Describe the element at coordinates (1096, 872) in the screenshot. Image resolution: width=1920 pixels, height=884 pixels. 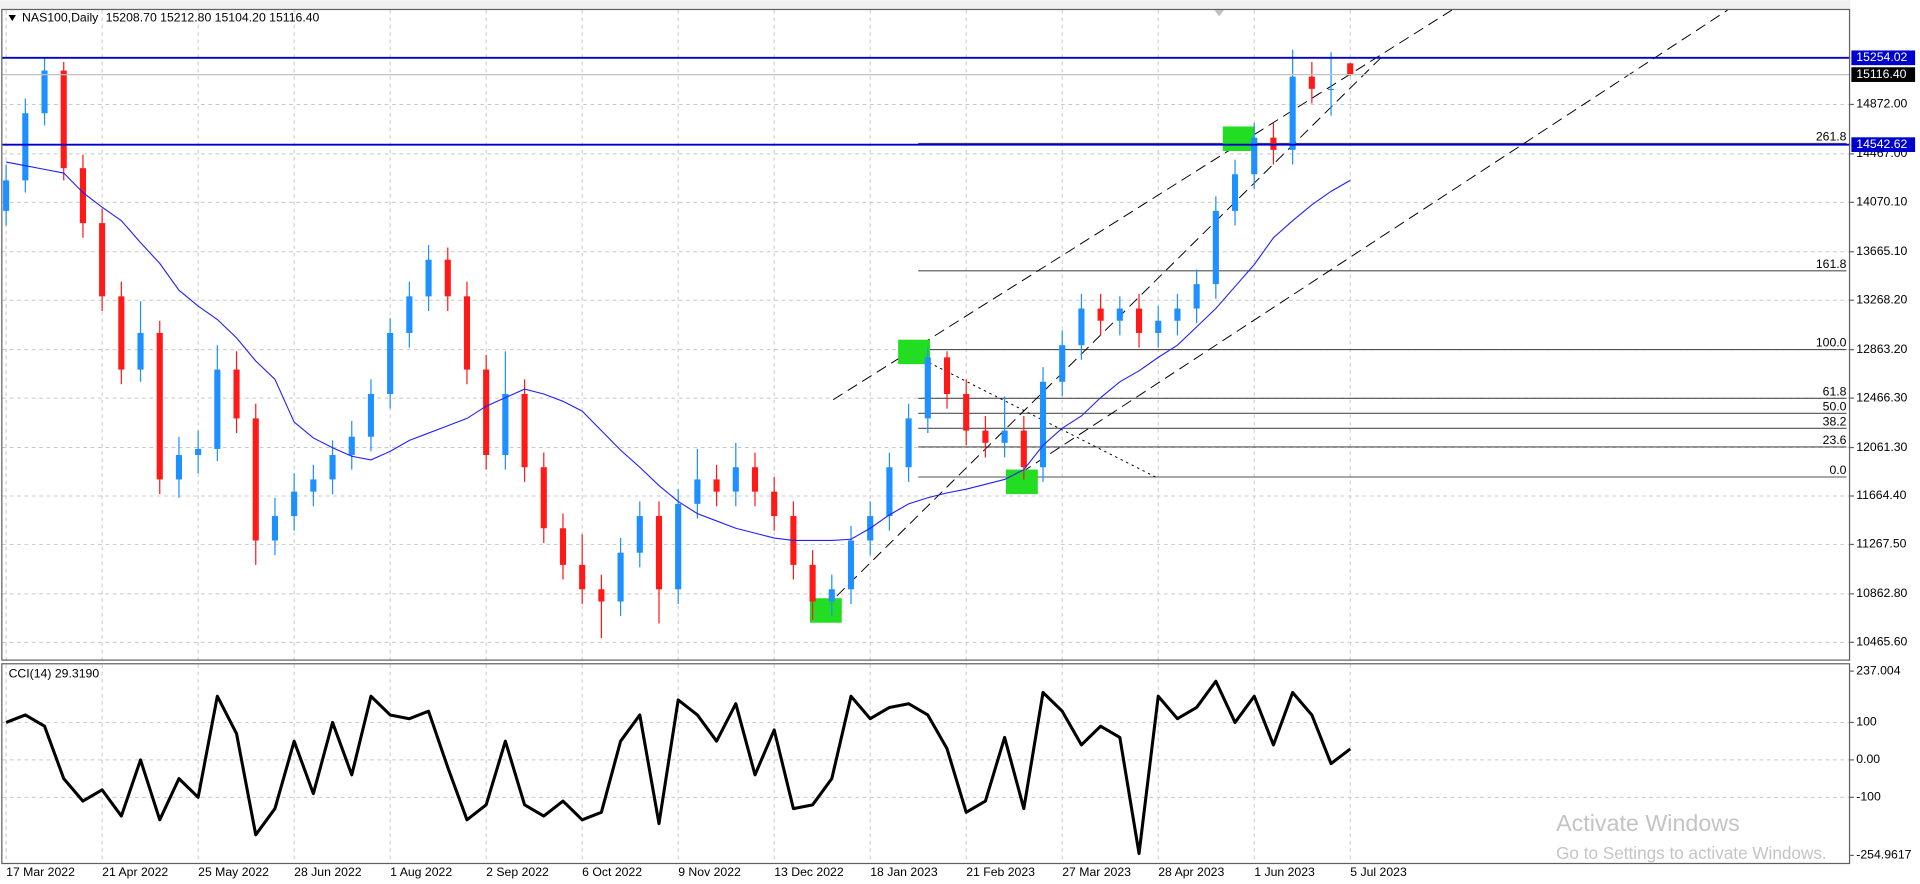
I see `x-tick-label: 27 Mar 2023` at that location.